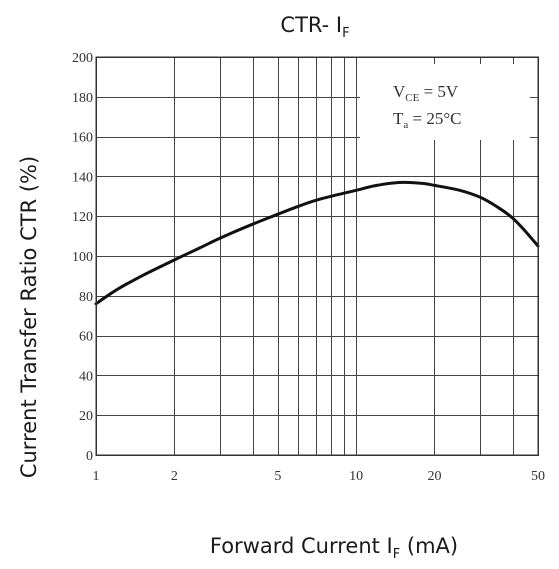 The image size is (559, 569). What do you see at coordinates (82, 257) in the screenshot?
I see `y-tick-label: 100` at bounding box center [82, 257].